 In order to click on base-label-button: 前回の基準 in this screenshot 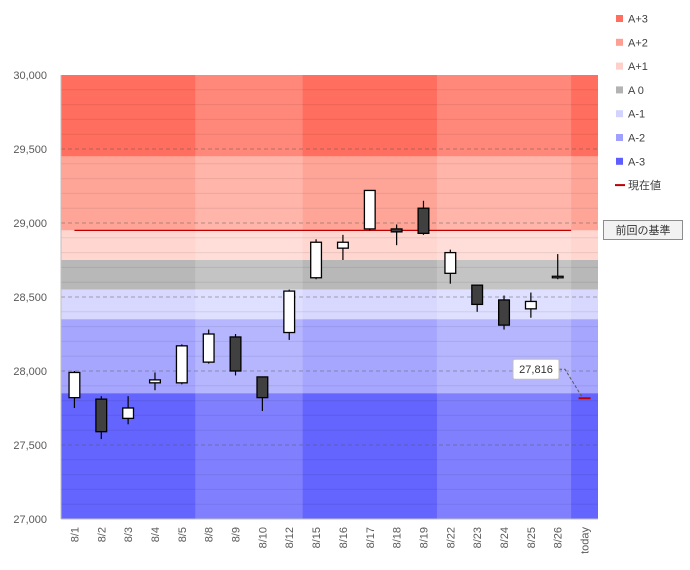, I will do `click(643, 230)`.